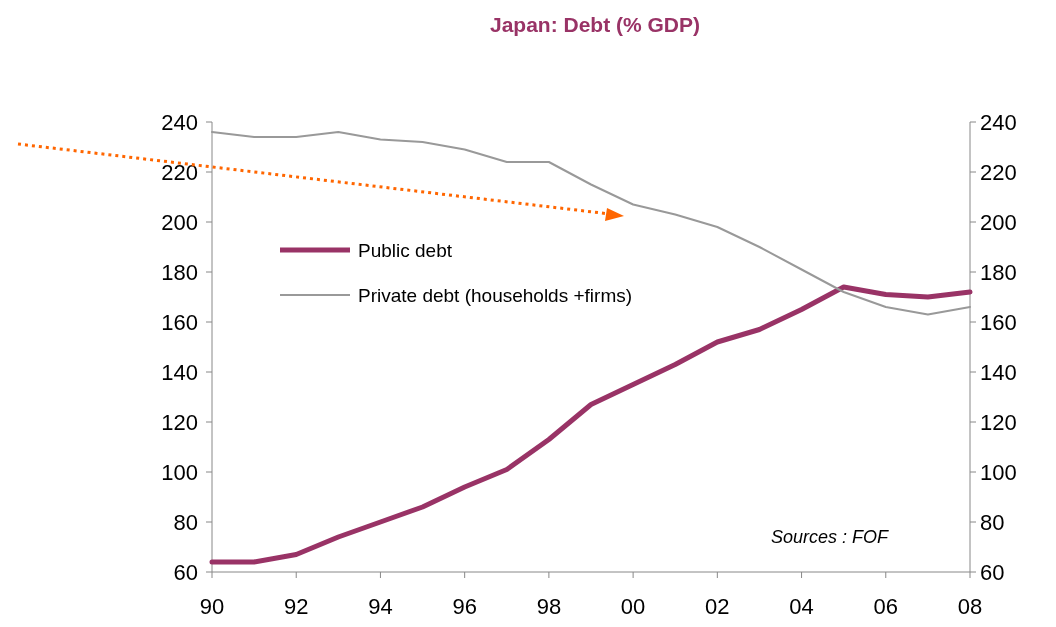 The image size is (1056, 627). Describe the element at coordinates (405, 250) in the screenshot. I see `legend-label: Public debt` at that location.